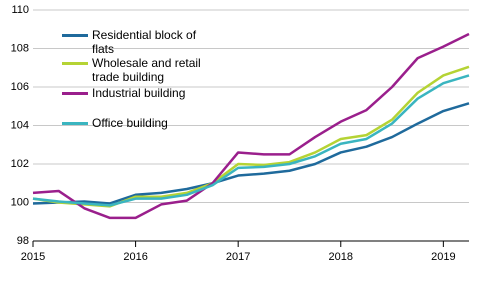 This screenshot has width=491, height=287. Describe the element at coordinates (146, 70) in the screenshot. I see `legend-label: Wholesale and retail trade building` at that location.